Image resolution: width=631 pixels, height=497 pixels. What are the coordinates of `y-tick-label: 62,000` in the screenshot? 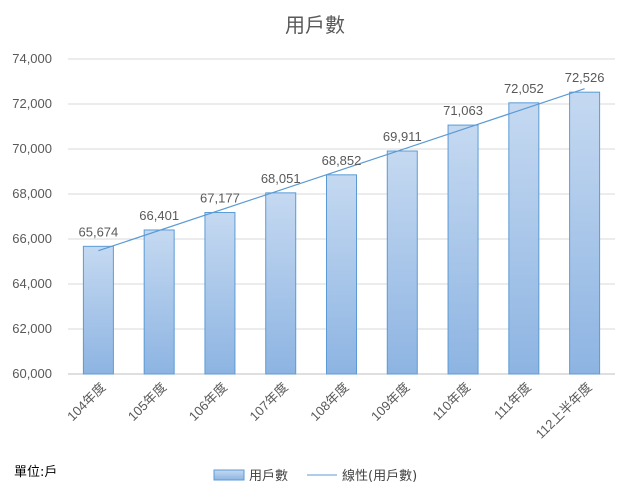 It's located at (32, 328).